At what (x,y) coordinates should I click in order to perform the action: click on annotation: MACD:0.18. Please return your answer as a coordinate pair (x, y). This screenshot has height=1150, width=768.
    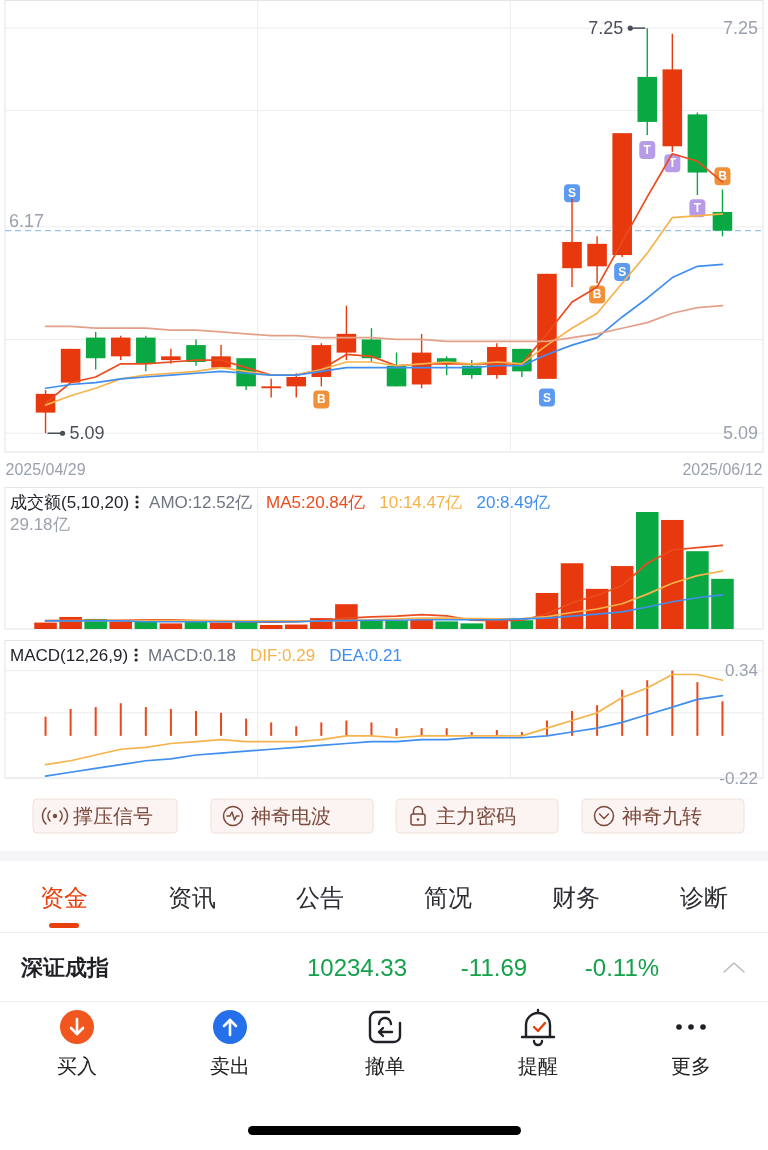
    Looking at the image, I should click on (192, 655).